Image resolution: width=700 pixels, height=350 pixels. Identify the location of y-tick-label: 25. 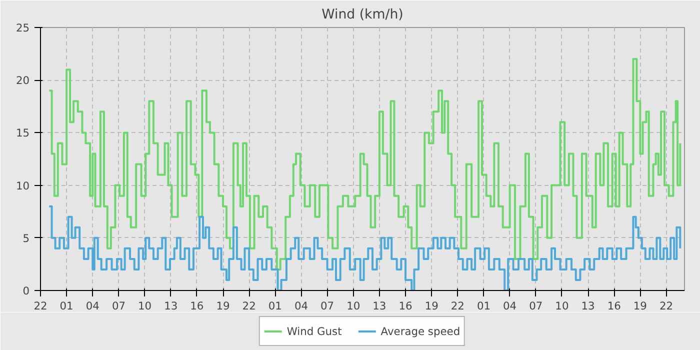
(23, 28).